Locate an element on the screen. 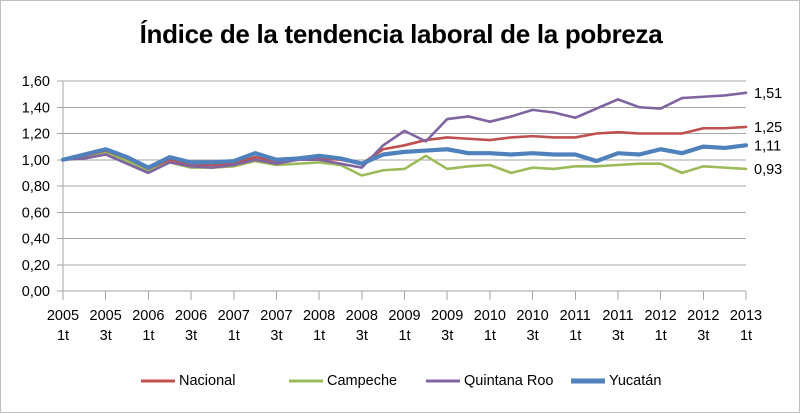  y-axis-label: 0,80 is located at coordinates (36, 187).